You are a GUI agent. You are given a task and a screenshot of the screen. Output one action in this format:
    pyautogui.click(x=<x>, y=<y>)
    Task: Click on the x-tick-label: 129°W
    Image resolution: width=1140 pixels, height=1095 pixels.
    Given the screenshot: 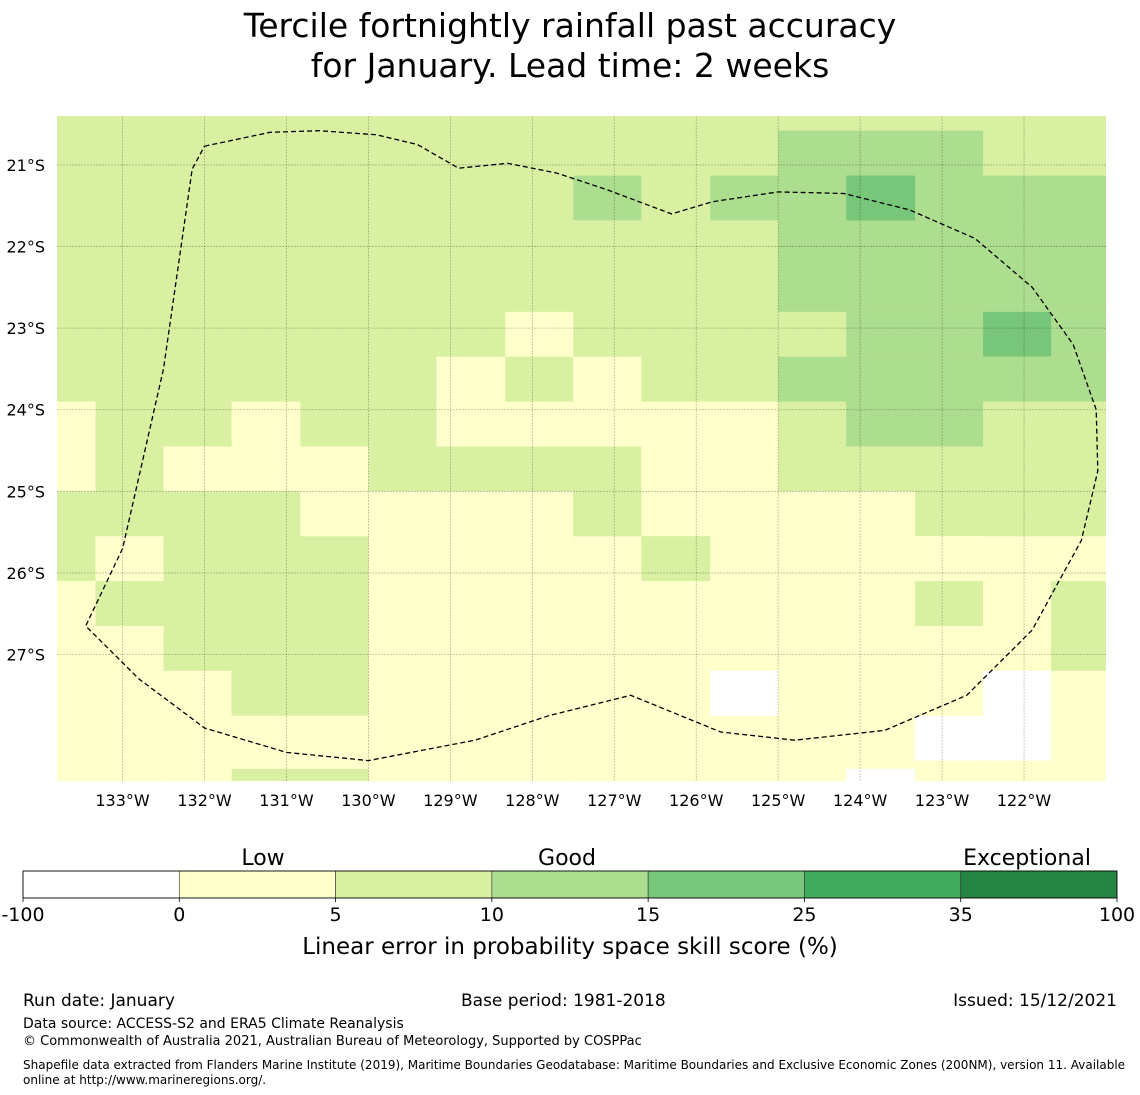 What is the action you would take?
    pyautogui.click(x=450, y=800)
    